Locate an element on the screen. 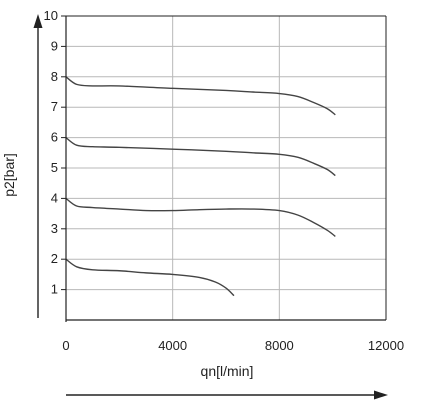 This screenshot has width=426, height=401. y-tick-label-2: 2 is located at coordinates (54, 258).